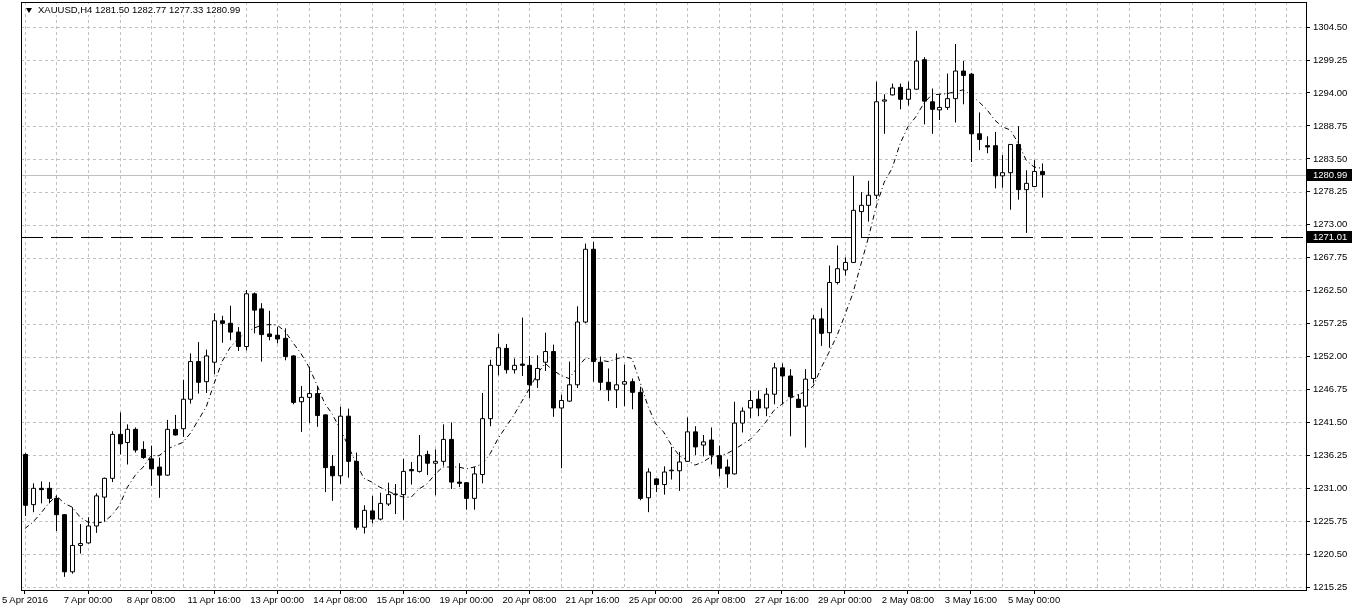  I want to click on x-tick-label: 2 May 08:00, so click(908, 600).